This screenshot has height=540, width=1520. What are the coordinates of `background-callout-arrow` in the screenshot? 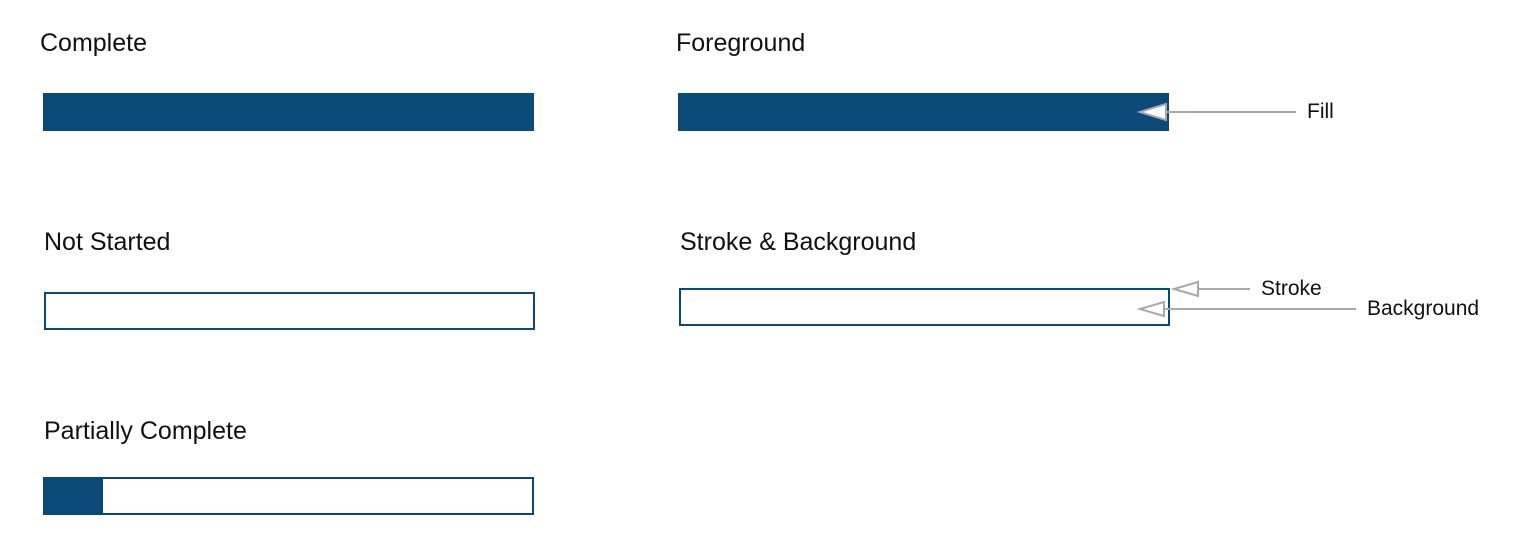 It's located at (1246, 309).